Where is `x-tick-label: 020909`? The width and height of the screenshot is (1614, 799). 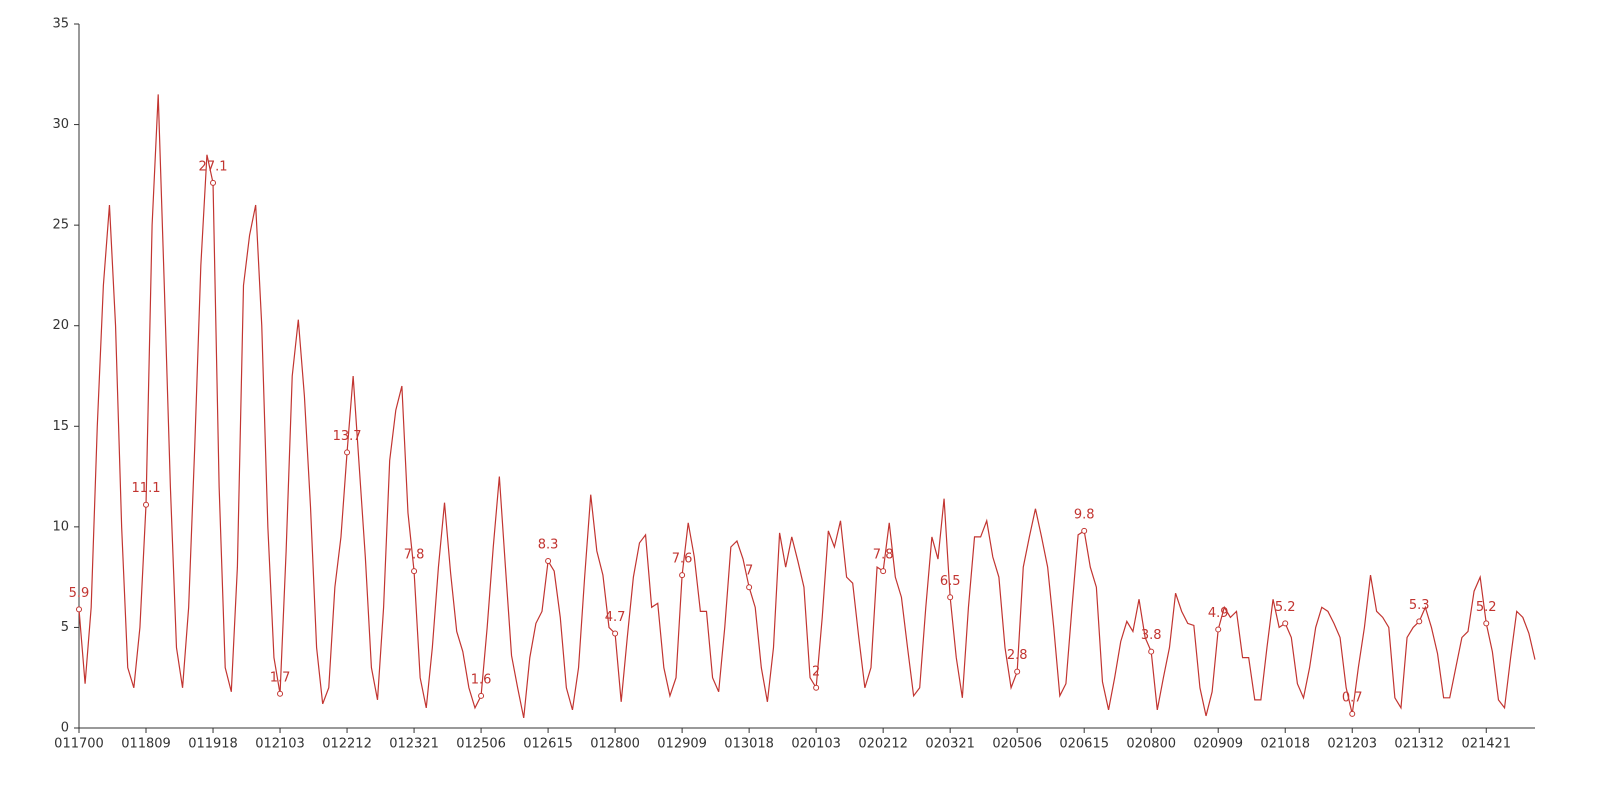 x-tick-label: 020909 is located at coordinates (1218, 744).